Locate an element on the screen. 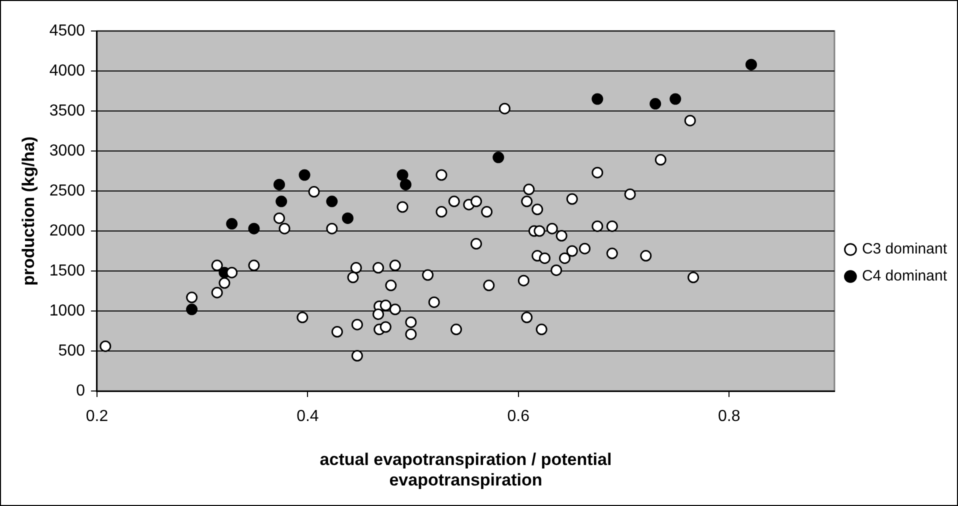  legend-label: C4 dominant is located at coordinates (905, 276).